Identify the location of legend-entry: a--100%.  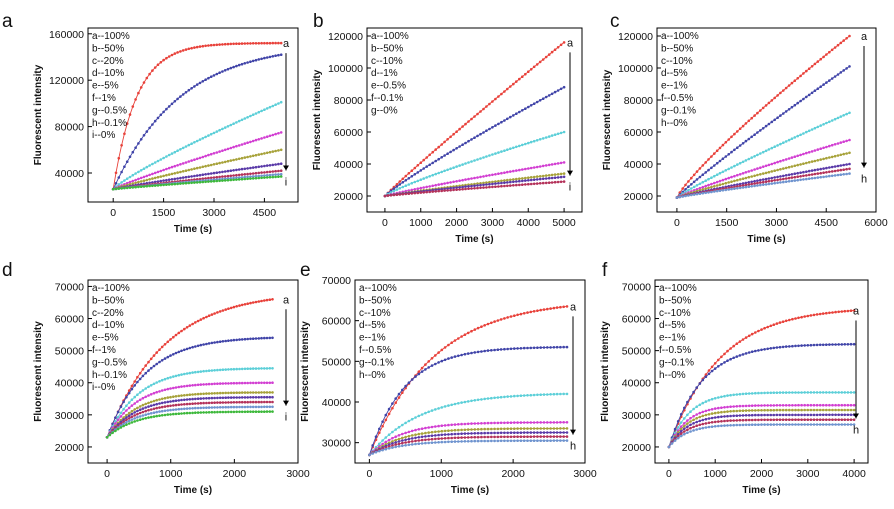
(680, 36).